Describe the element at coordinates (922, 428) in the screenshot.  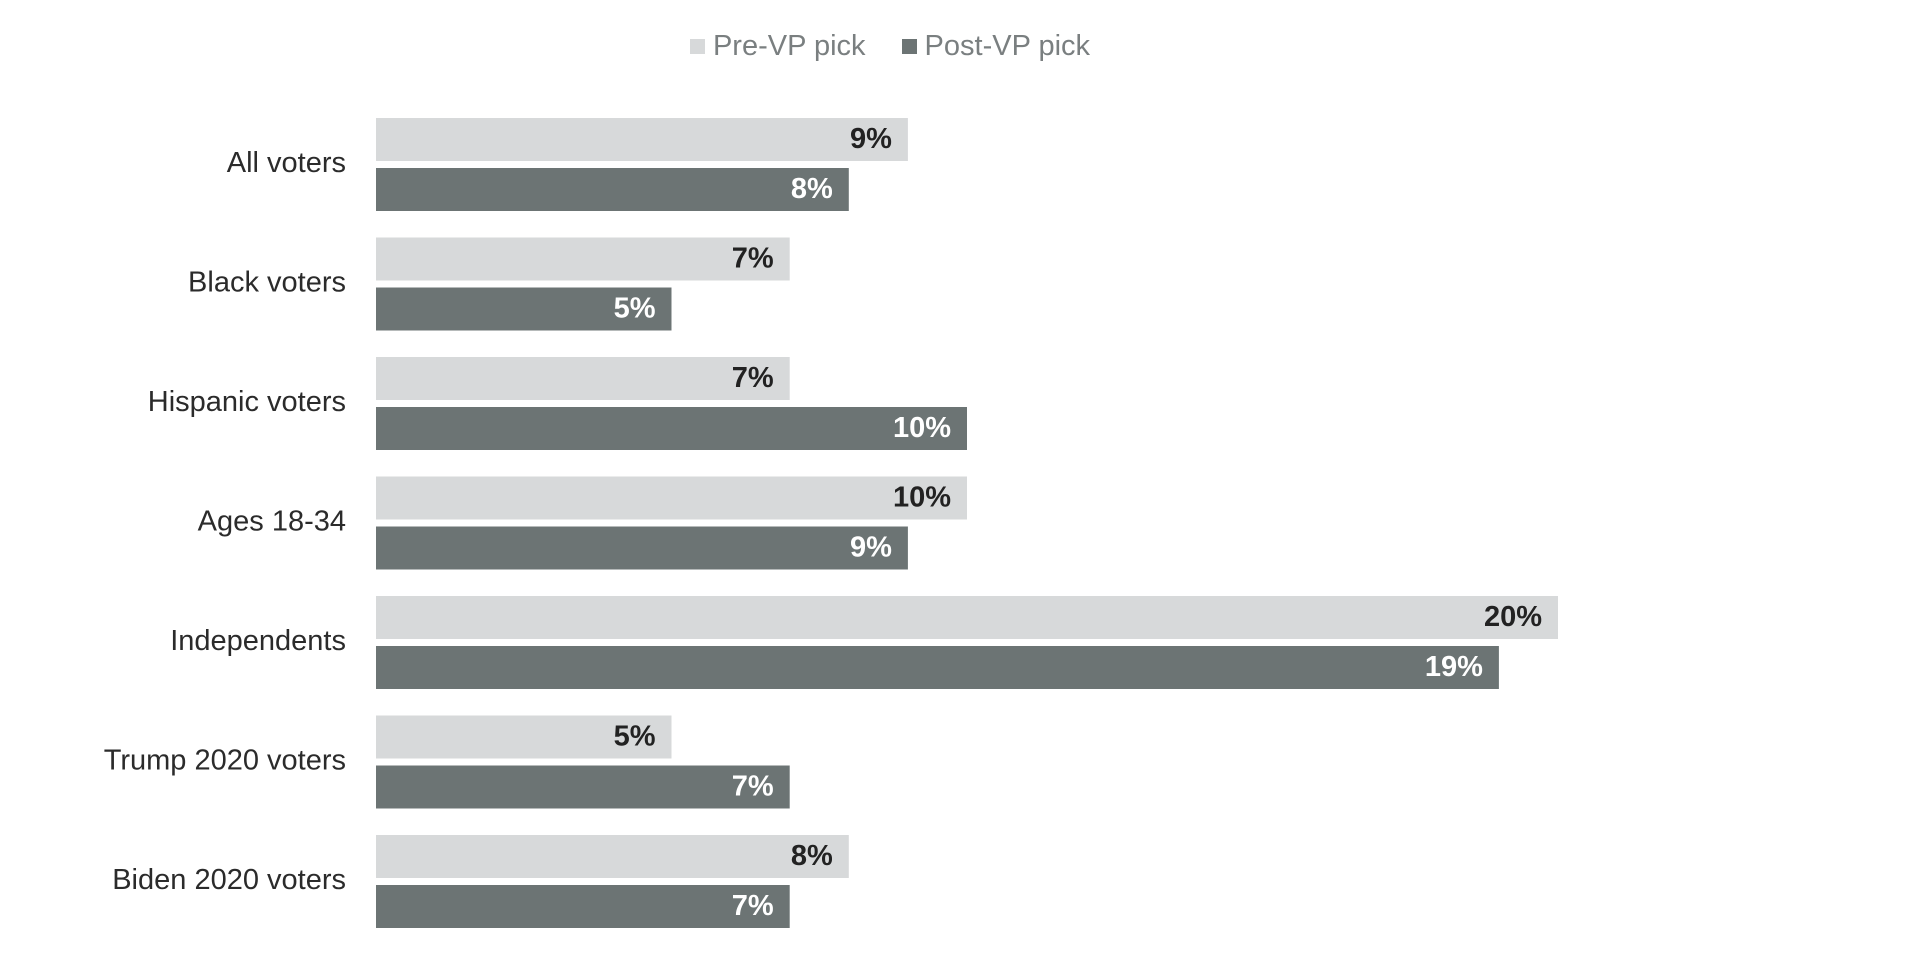
I see `data-label-post-vp-hispanic-voters: 10%` at that location.